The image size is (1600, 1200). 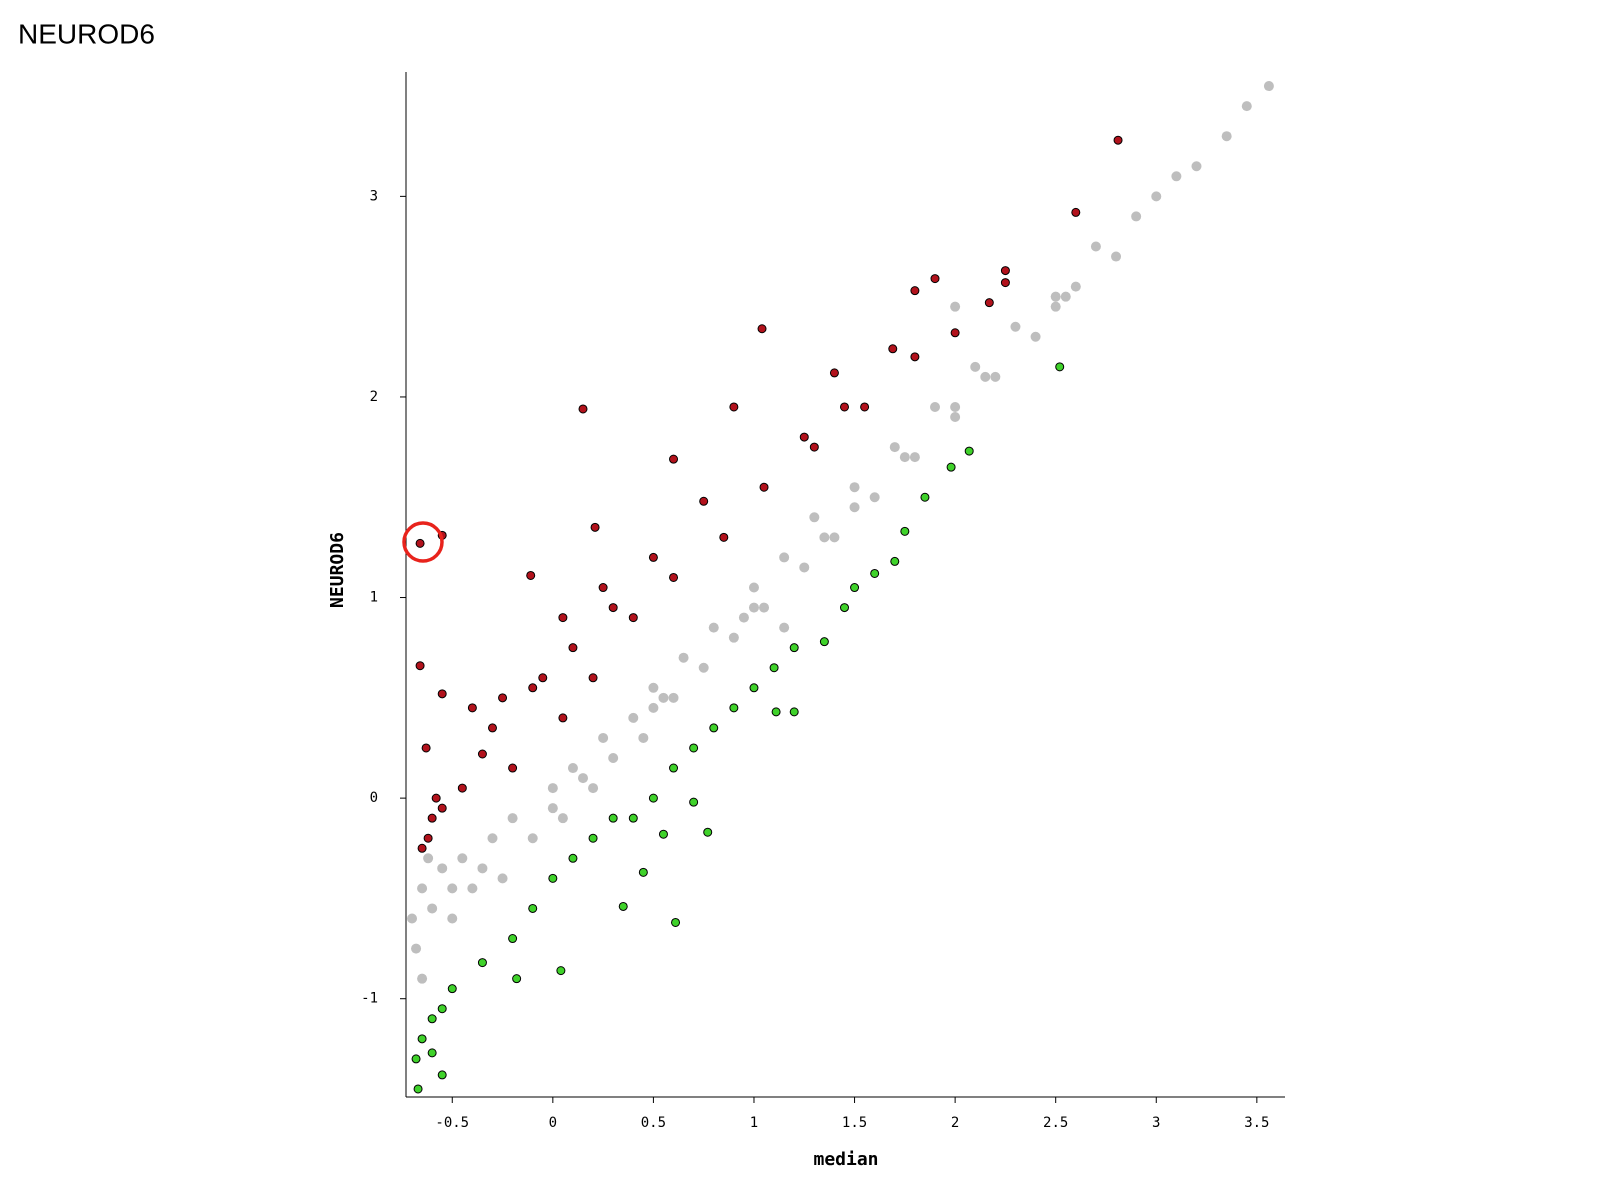 What do you see at coordinates (369, 999) in the screenshot?
I see `y-tick-label: -1` at bounding box center [369, 999].